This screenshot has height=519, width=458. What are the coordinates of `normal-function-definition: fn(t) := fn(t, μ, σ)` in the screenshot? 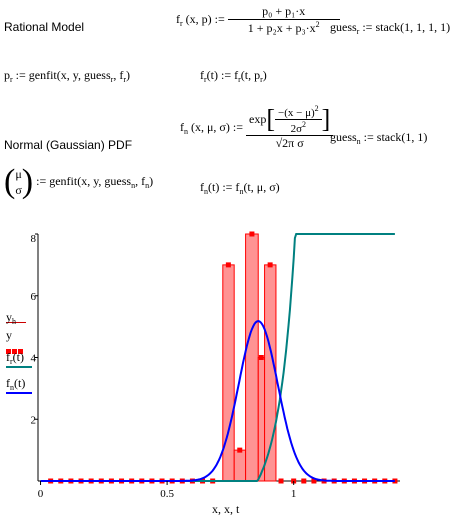 It's located at (240, 188).